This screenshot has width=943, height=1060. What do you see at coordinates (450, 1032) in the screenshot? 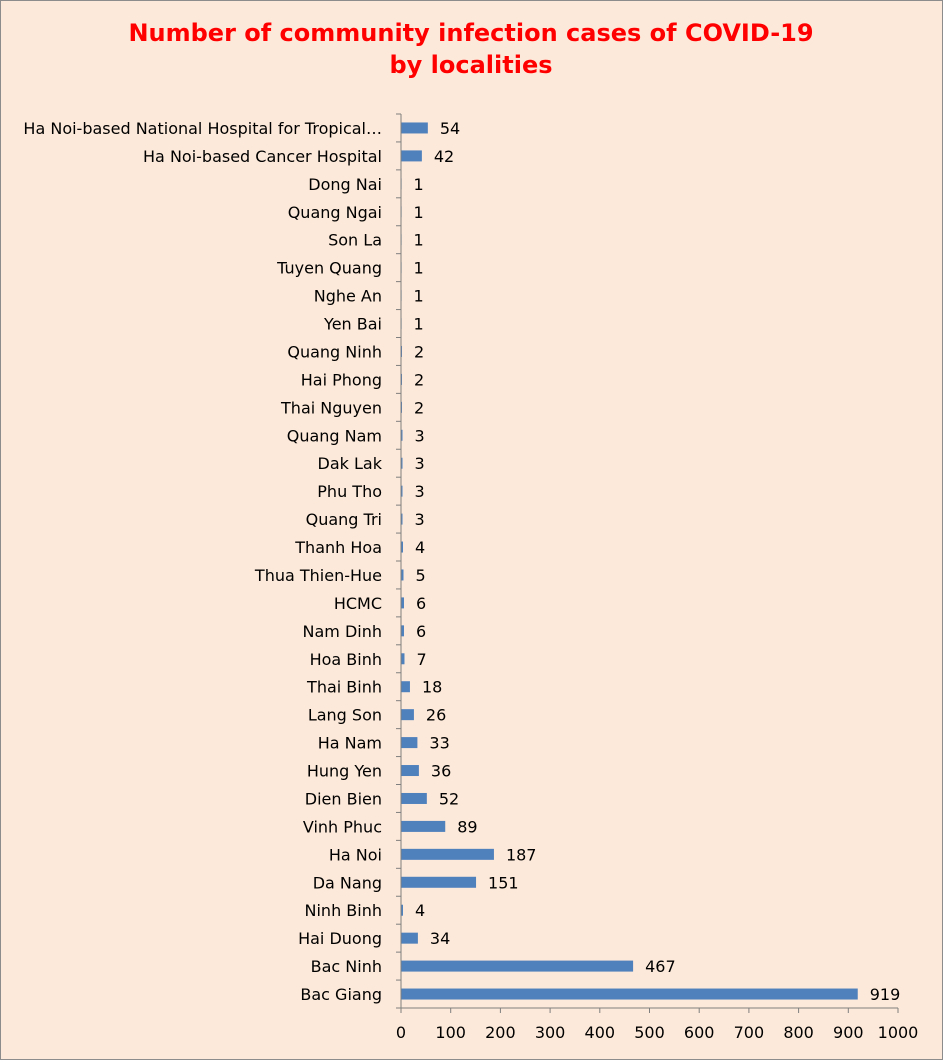
I see `x-tick-label: 100` at bounding box center [450, 1032].